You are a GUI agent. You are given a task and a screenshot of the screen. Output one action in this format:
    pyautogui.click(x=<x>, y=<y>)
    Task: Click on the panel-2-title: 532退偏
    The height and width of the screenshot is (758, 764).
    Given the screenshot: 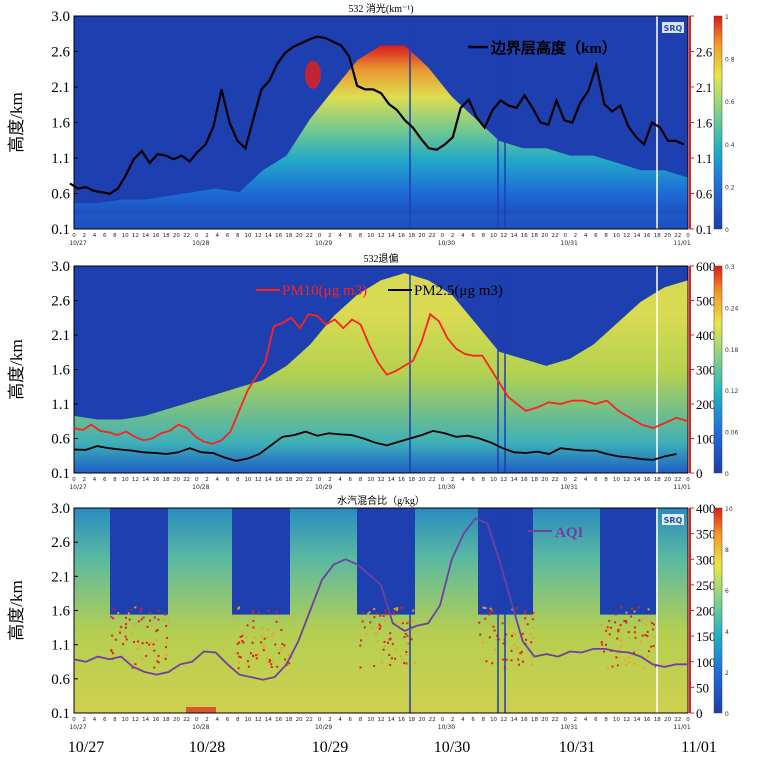 What is the action you would take?
    pyautogui.click(x=381, y=258)
    